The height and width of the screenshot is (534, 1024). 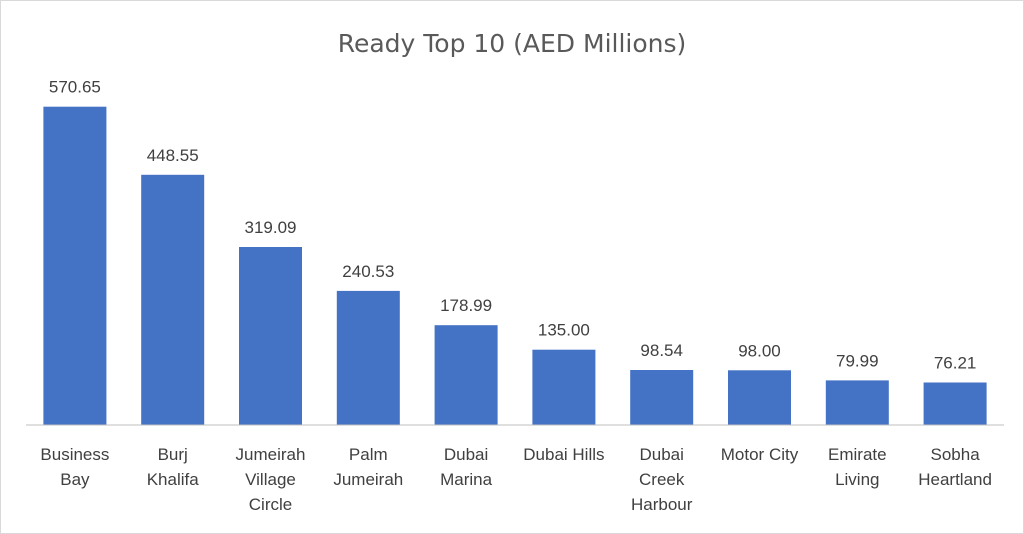 What do you see at coordinates (466, 479) in the screenshot?
I see `category-label: Marina` at bounding box center [466, 479].